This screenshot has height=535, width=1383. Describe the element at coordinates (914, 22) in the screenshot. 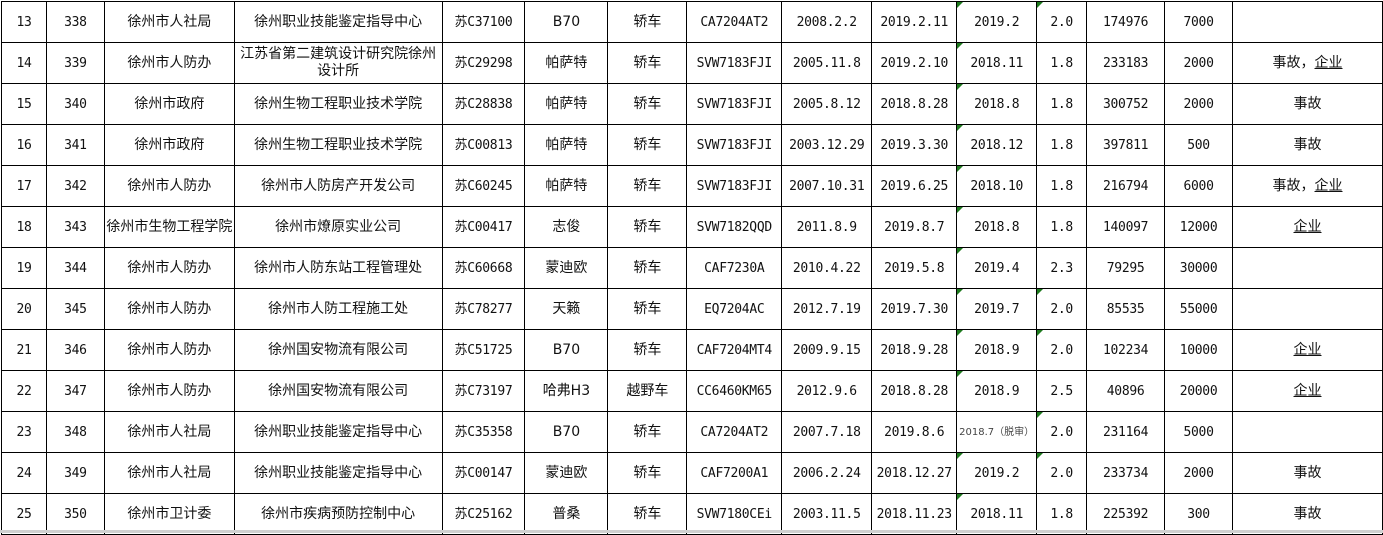

I see `cell-inspection-date: 2019.2.11` at that location.